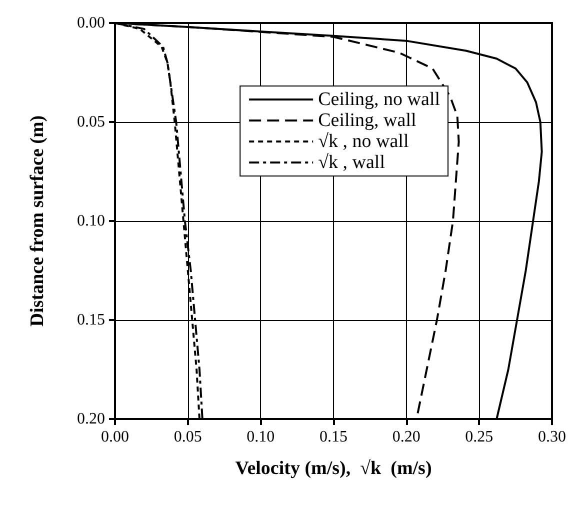  I want to click on x-tick-label: 0.05, so click(188, 437).